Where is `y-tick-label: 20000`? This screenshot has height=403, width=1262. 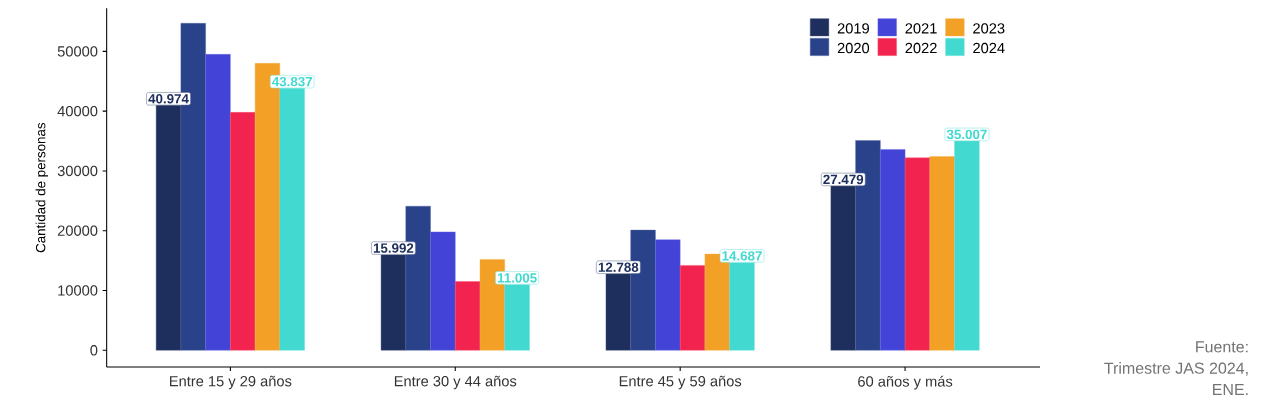 y-tick-label: 20000 is located at coordinates (77, 230).